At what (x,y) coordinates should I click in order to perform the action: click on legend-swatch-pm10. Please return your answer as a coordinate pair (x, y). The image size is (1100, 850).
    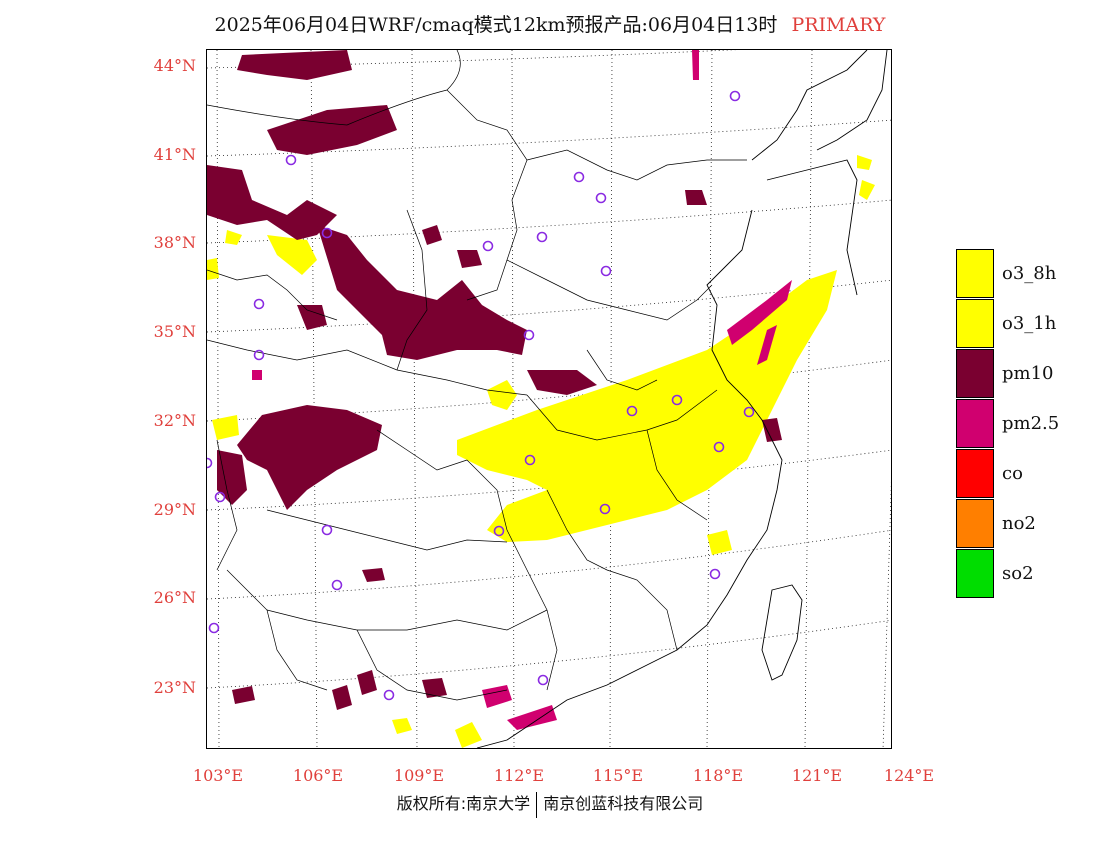
    Looking at the image, I should click on (975, 373).